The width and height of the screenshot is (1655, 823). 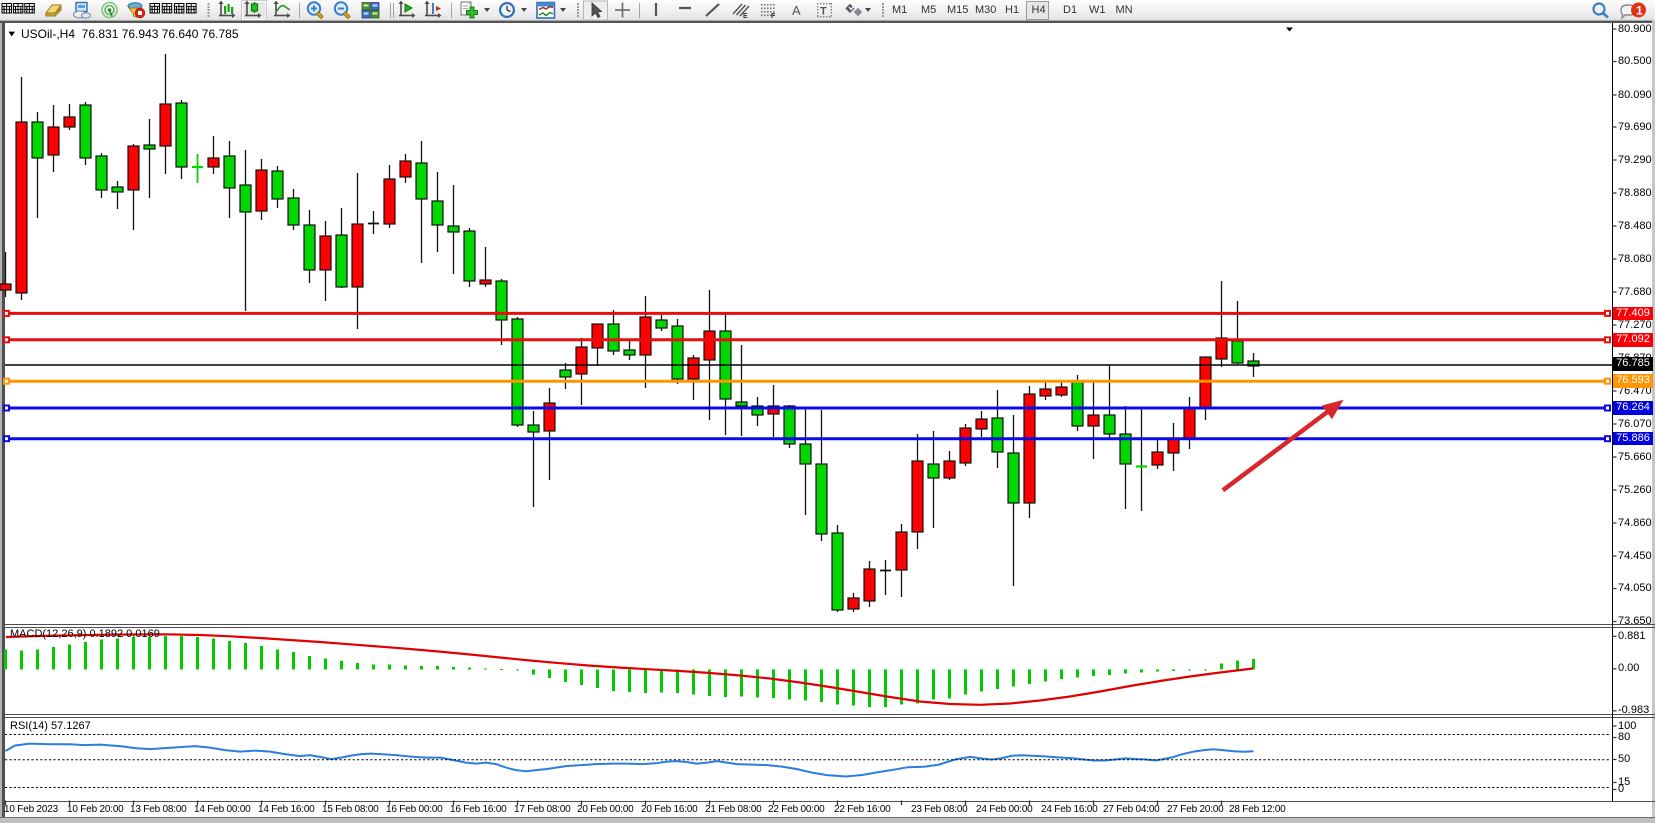 What do you see at coordinates (745, 16) in the screenshot?
I see `svg-text: E` at bounding box center [745, 16].